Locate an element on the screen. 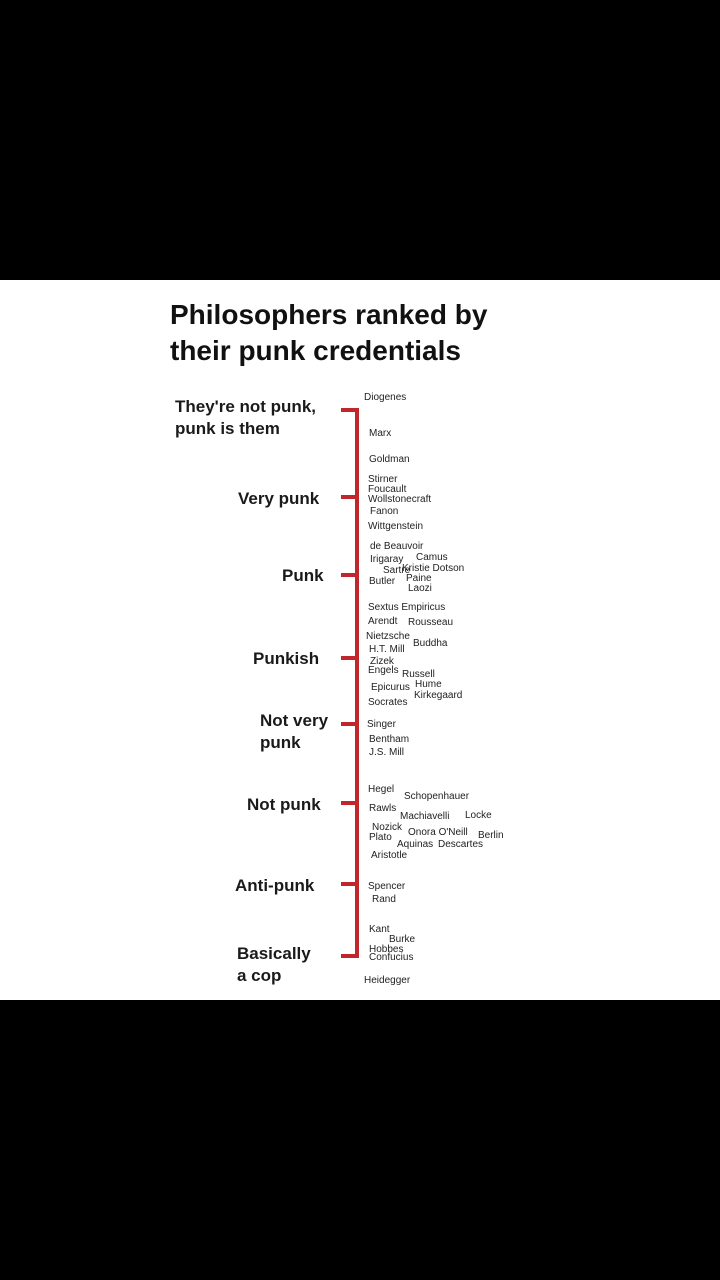 This screenshot has width=720, height=1280. philosopher-name: Rawls is located at coordinates (382, 808).